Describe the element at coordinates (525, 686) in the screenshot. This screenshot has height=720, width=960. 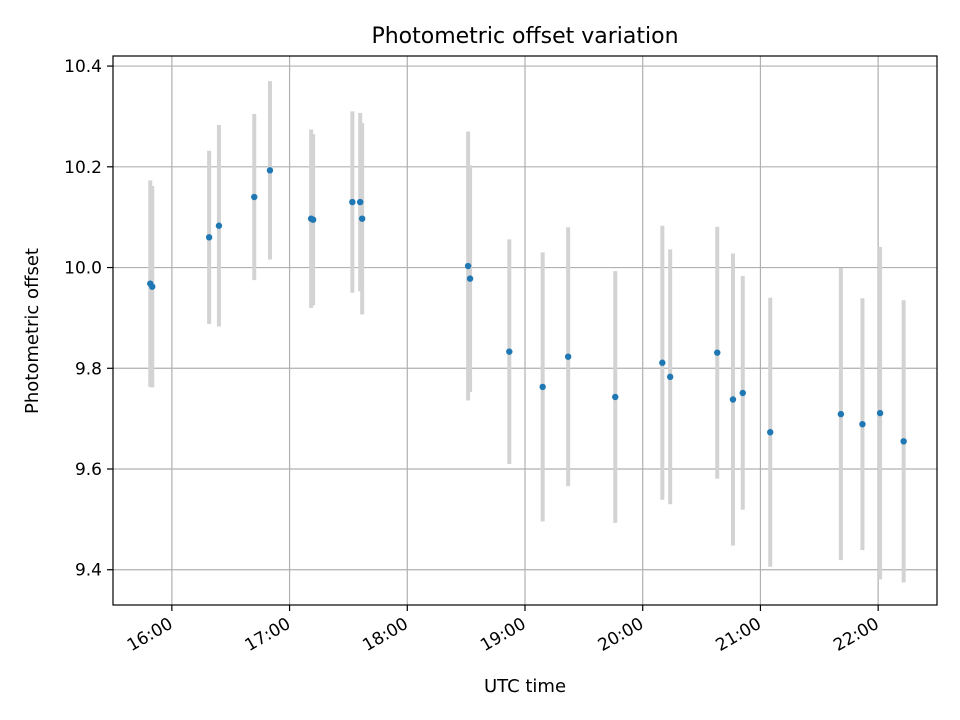
I see `x-axis-label: UTC time` at that location.